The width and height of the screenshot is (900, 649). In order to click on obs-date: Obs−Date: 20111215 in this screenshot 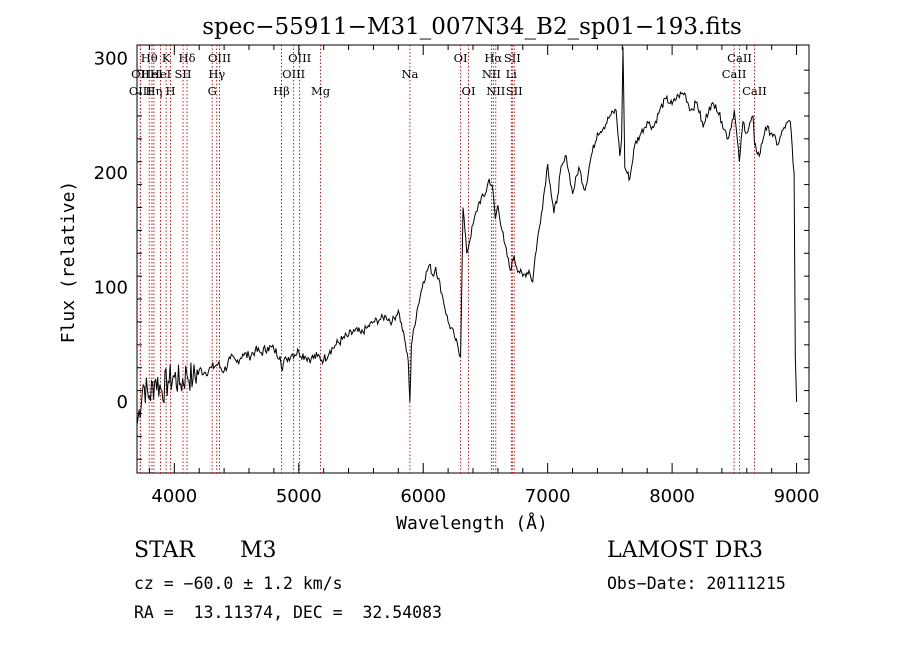, I will do `click(696, 583)`.